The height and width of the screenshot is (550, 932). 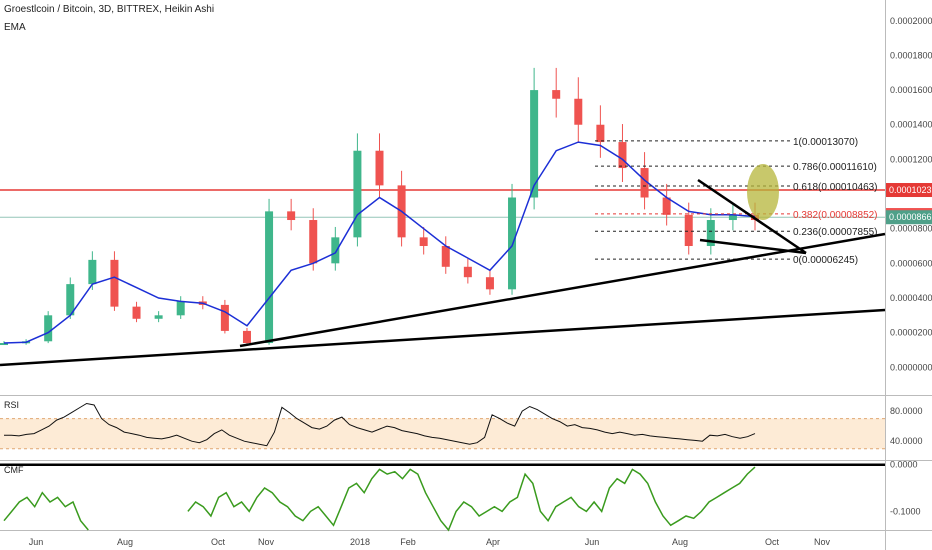 I want to click on wedge-upper-line, so click(x=752, y=216).